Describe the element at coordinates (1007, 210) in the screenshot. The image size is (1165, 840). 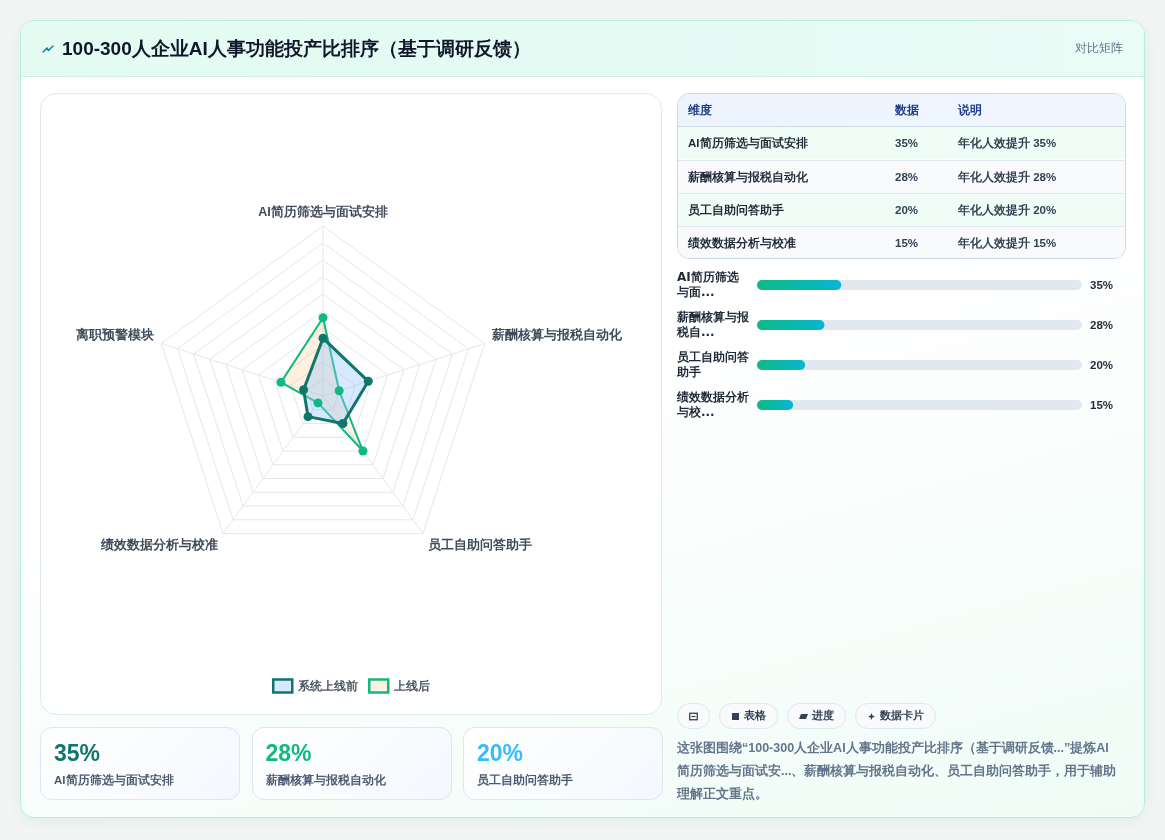
I see `text: 年化人效提升 20%` at that location.